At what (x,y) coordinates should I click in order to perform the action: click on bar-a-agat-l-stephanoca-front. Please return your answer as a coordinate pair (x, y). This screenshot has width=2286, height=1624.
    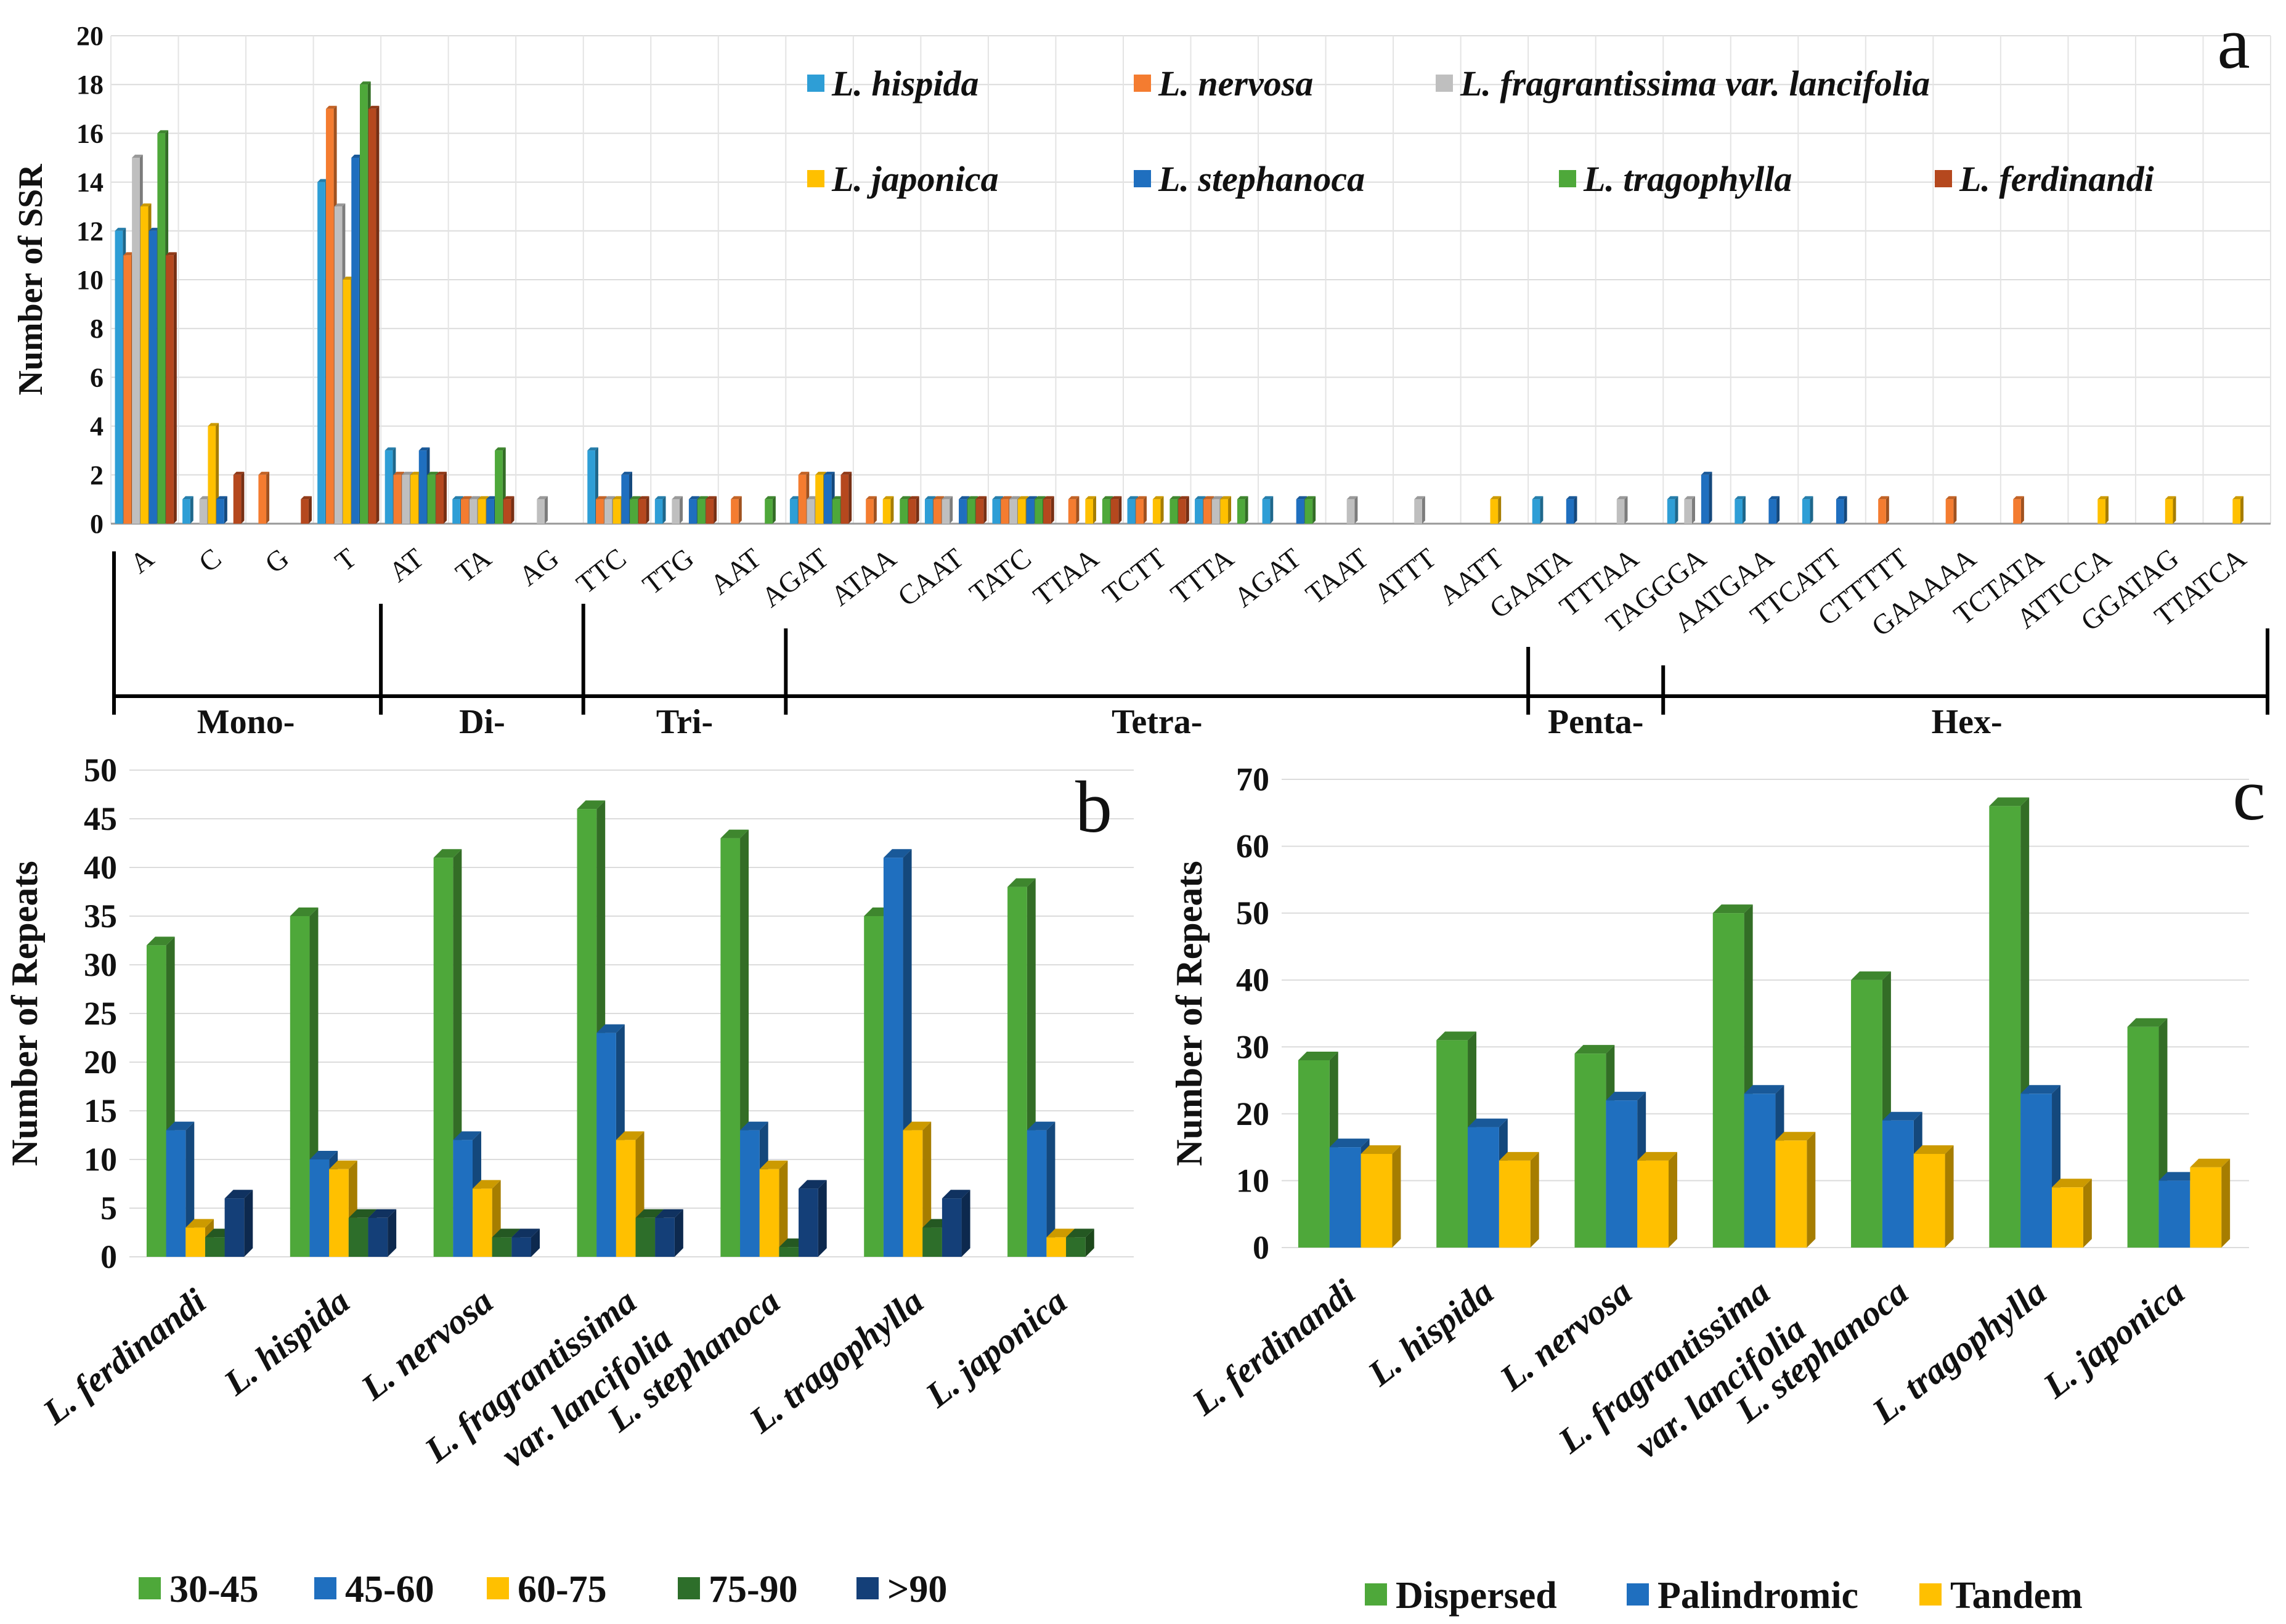
    Looking at the image, I should click on (828, 499).